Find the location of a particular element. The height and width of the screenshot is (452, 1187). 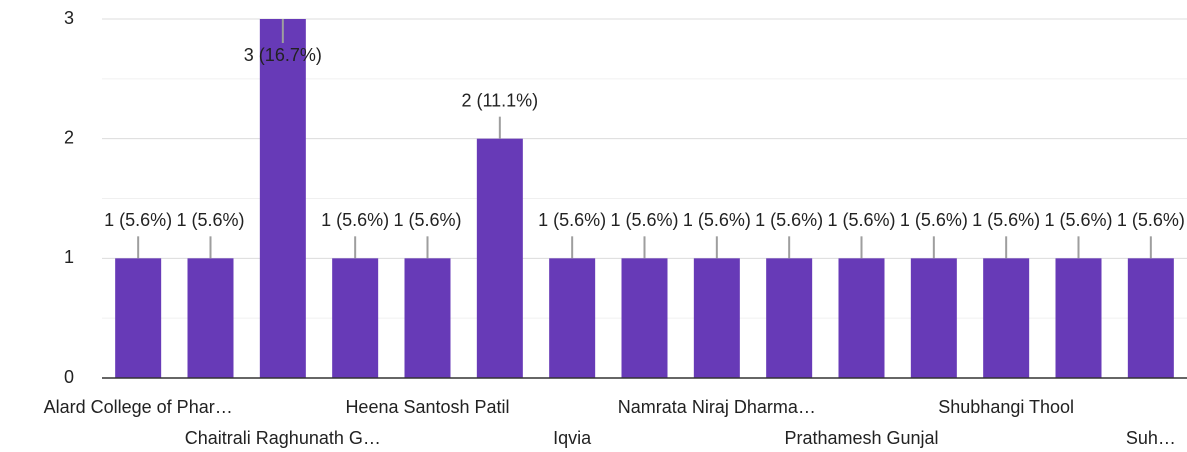

x-tick-label: Iqvia is located at coordinates (572, 438).